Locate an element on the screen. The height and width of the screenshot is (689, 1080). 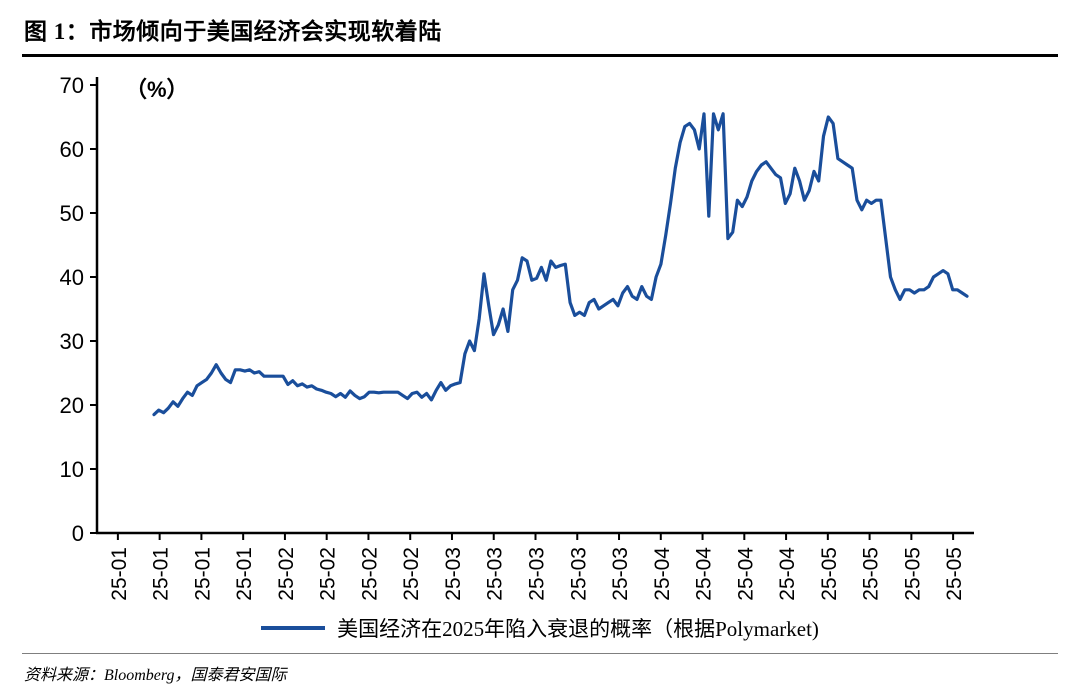
chart-title: 图 1：市场倾向于美国经济会实现软着陆 is located at coordinates (233, 31).